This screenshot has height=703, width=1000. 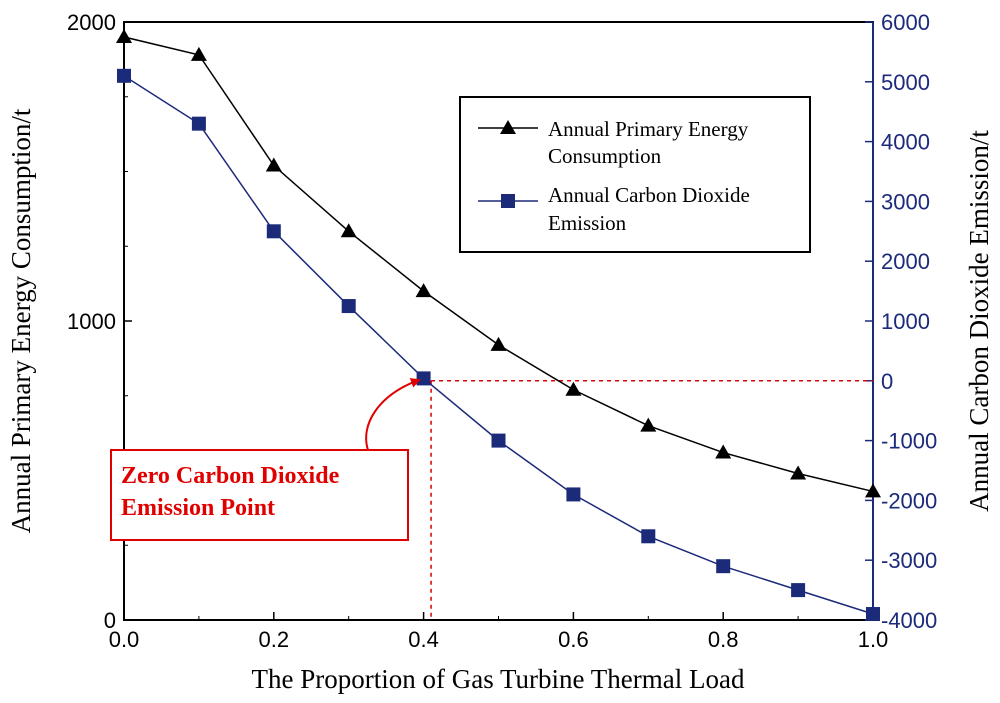 I want to click on legend-marker-triangle, so click(x=508, y=127).